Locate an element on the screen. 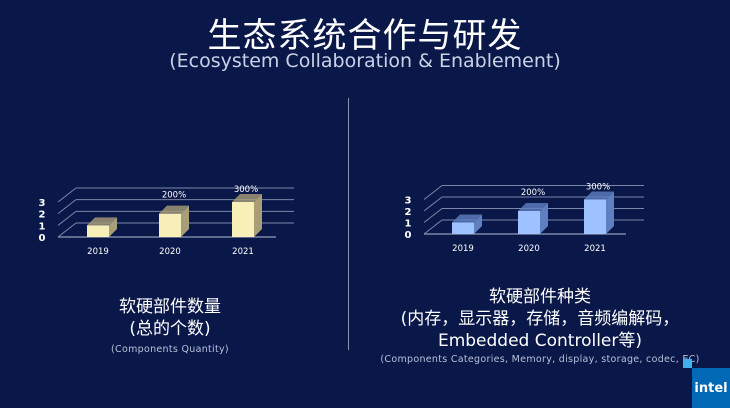 Image resolution: width=730 pixels, height=408 pixels. slide-subtitle: (Ecosystem Collaboration & Enablement) is located at coordinates (365, 61).